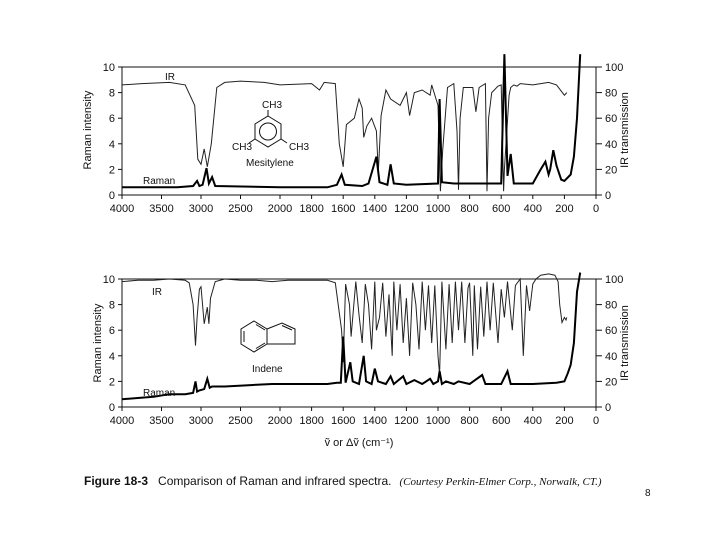 The width and height of the screenshot is (720, 540). I want to click on indene-structure, so click(268, 336).